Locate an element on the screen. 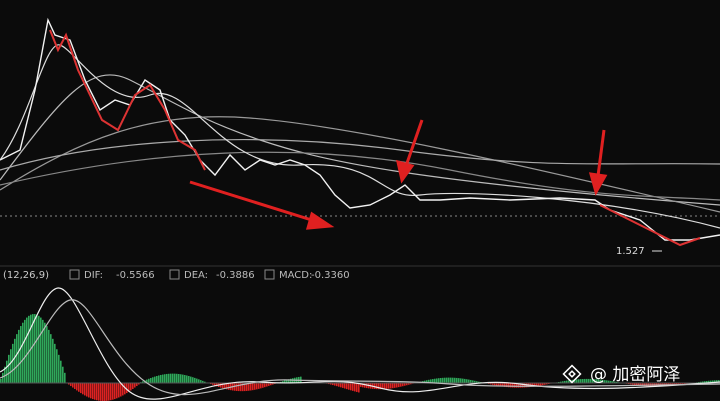 This screenshot has height=401, width=720. watermark-icon is located at coordinates (572, 374).